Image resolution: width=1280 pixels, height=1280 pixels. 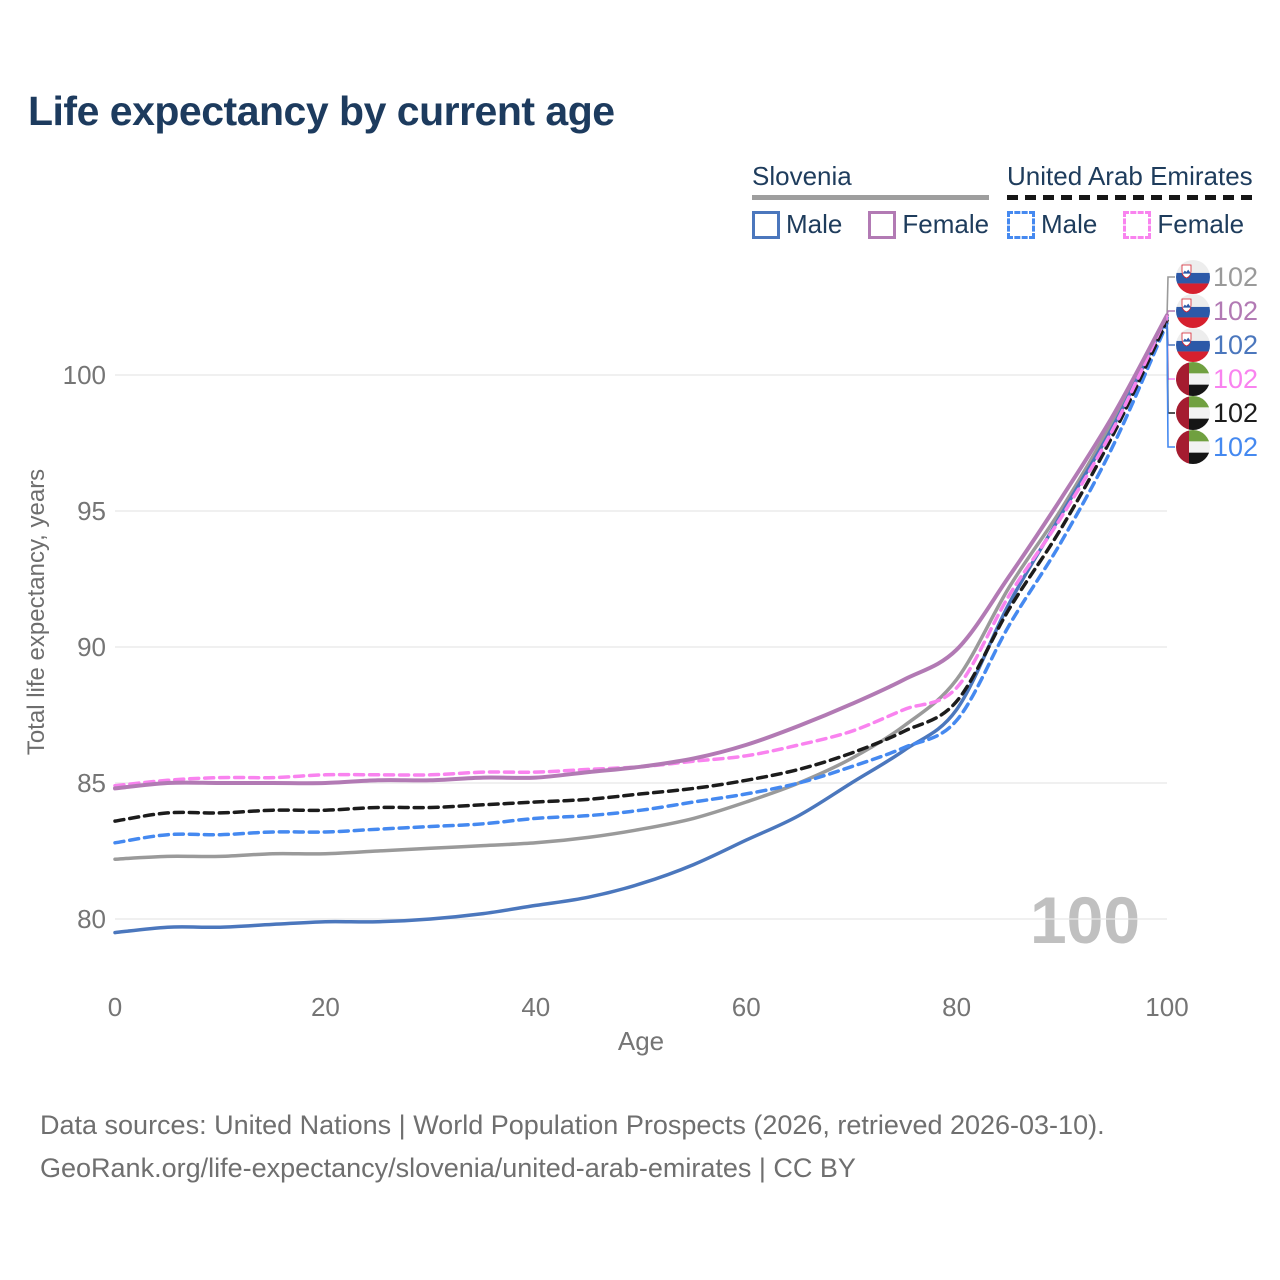 What do you see at coordinates (766, 224) in the screenshot?
I see `slovenia-male-swatch-icon` at bounding box center [766, 224].